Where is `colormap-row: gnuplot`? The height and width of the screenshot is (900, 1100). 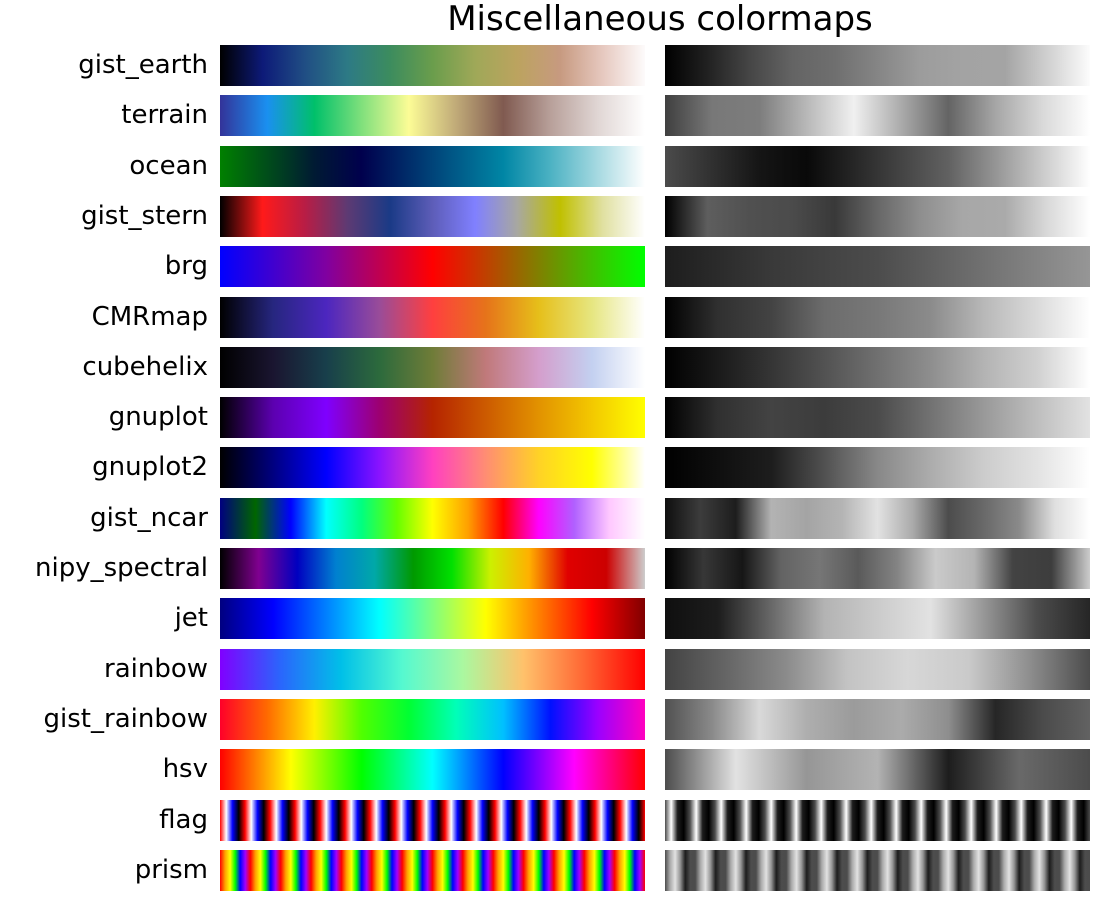
colormap-row: gnuplot is located at coordinates (550, 418).